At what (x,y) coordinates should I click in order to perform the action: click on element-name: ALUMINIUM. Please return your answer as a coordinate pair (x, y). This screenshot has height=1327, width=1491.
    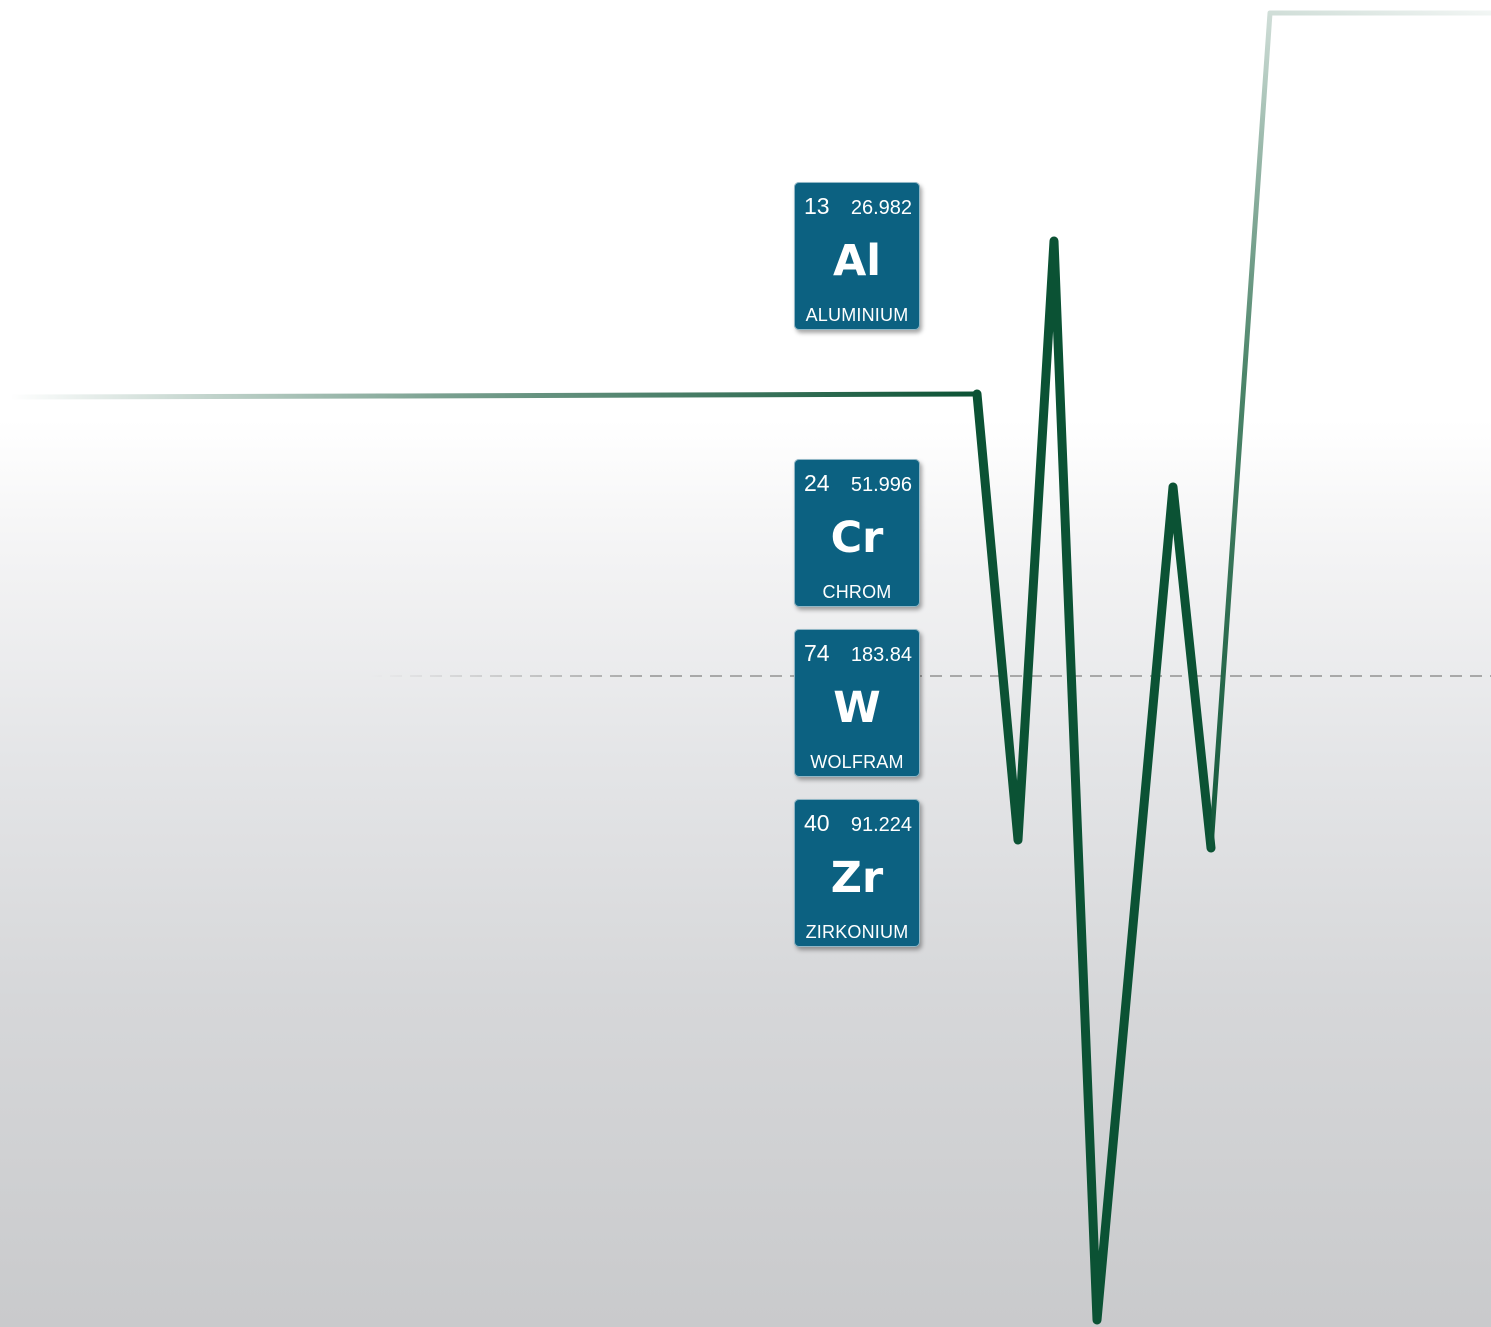
    Looking at the image, I should click on (857, 315).